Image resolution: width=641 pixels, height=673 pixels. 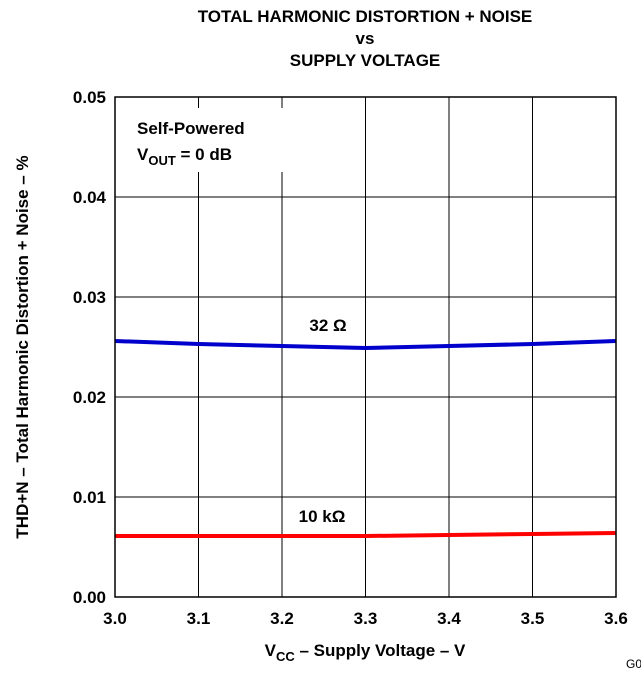 What do you see at coordinates (365, 38) in the screenshot?
I see `chart-title-line-2: vs` at bounding box center [365, 38].